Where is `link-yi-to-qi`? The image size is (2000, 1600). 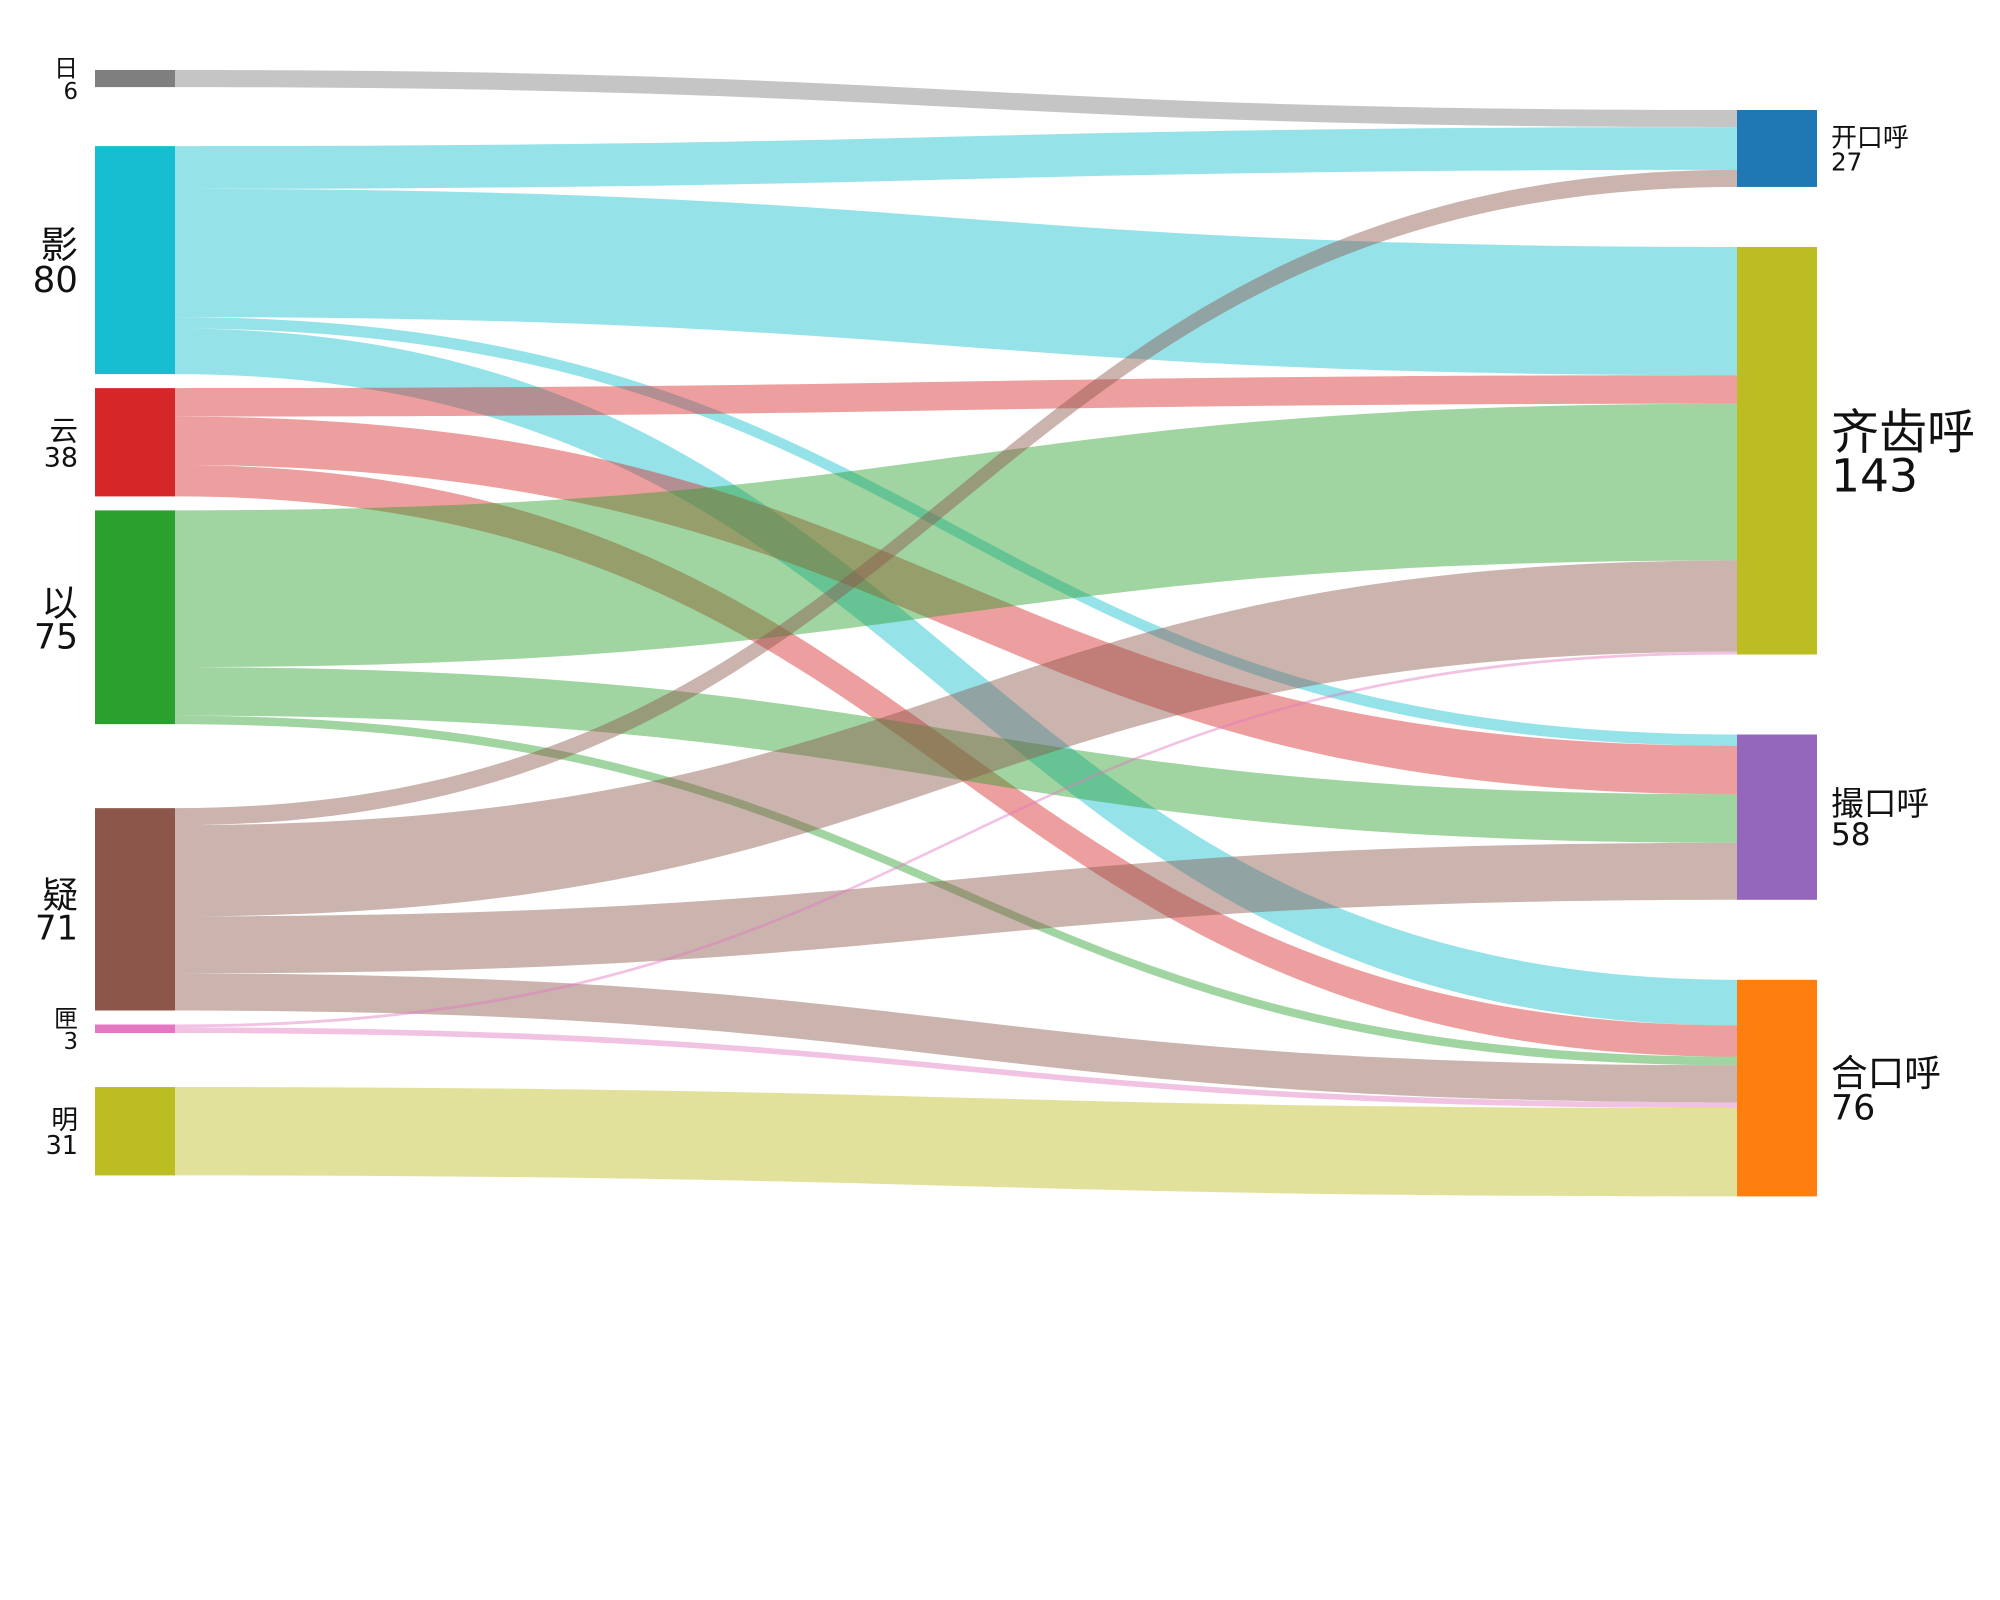
link-yi-to-qi is located at coordinates (956, 535).